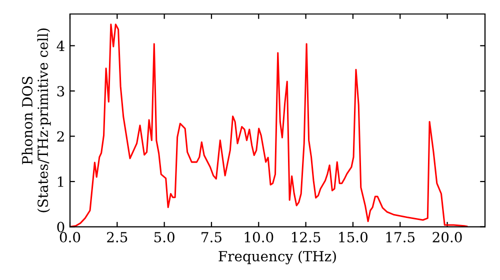 Image resolution: width=500 pixels, height=280 pixels. What do you see at coordinates (259, 237) in the screenshot?
I see `x-tick-label: 10.0` at bounding box center [259, 237].